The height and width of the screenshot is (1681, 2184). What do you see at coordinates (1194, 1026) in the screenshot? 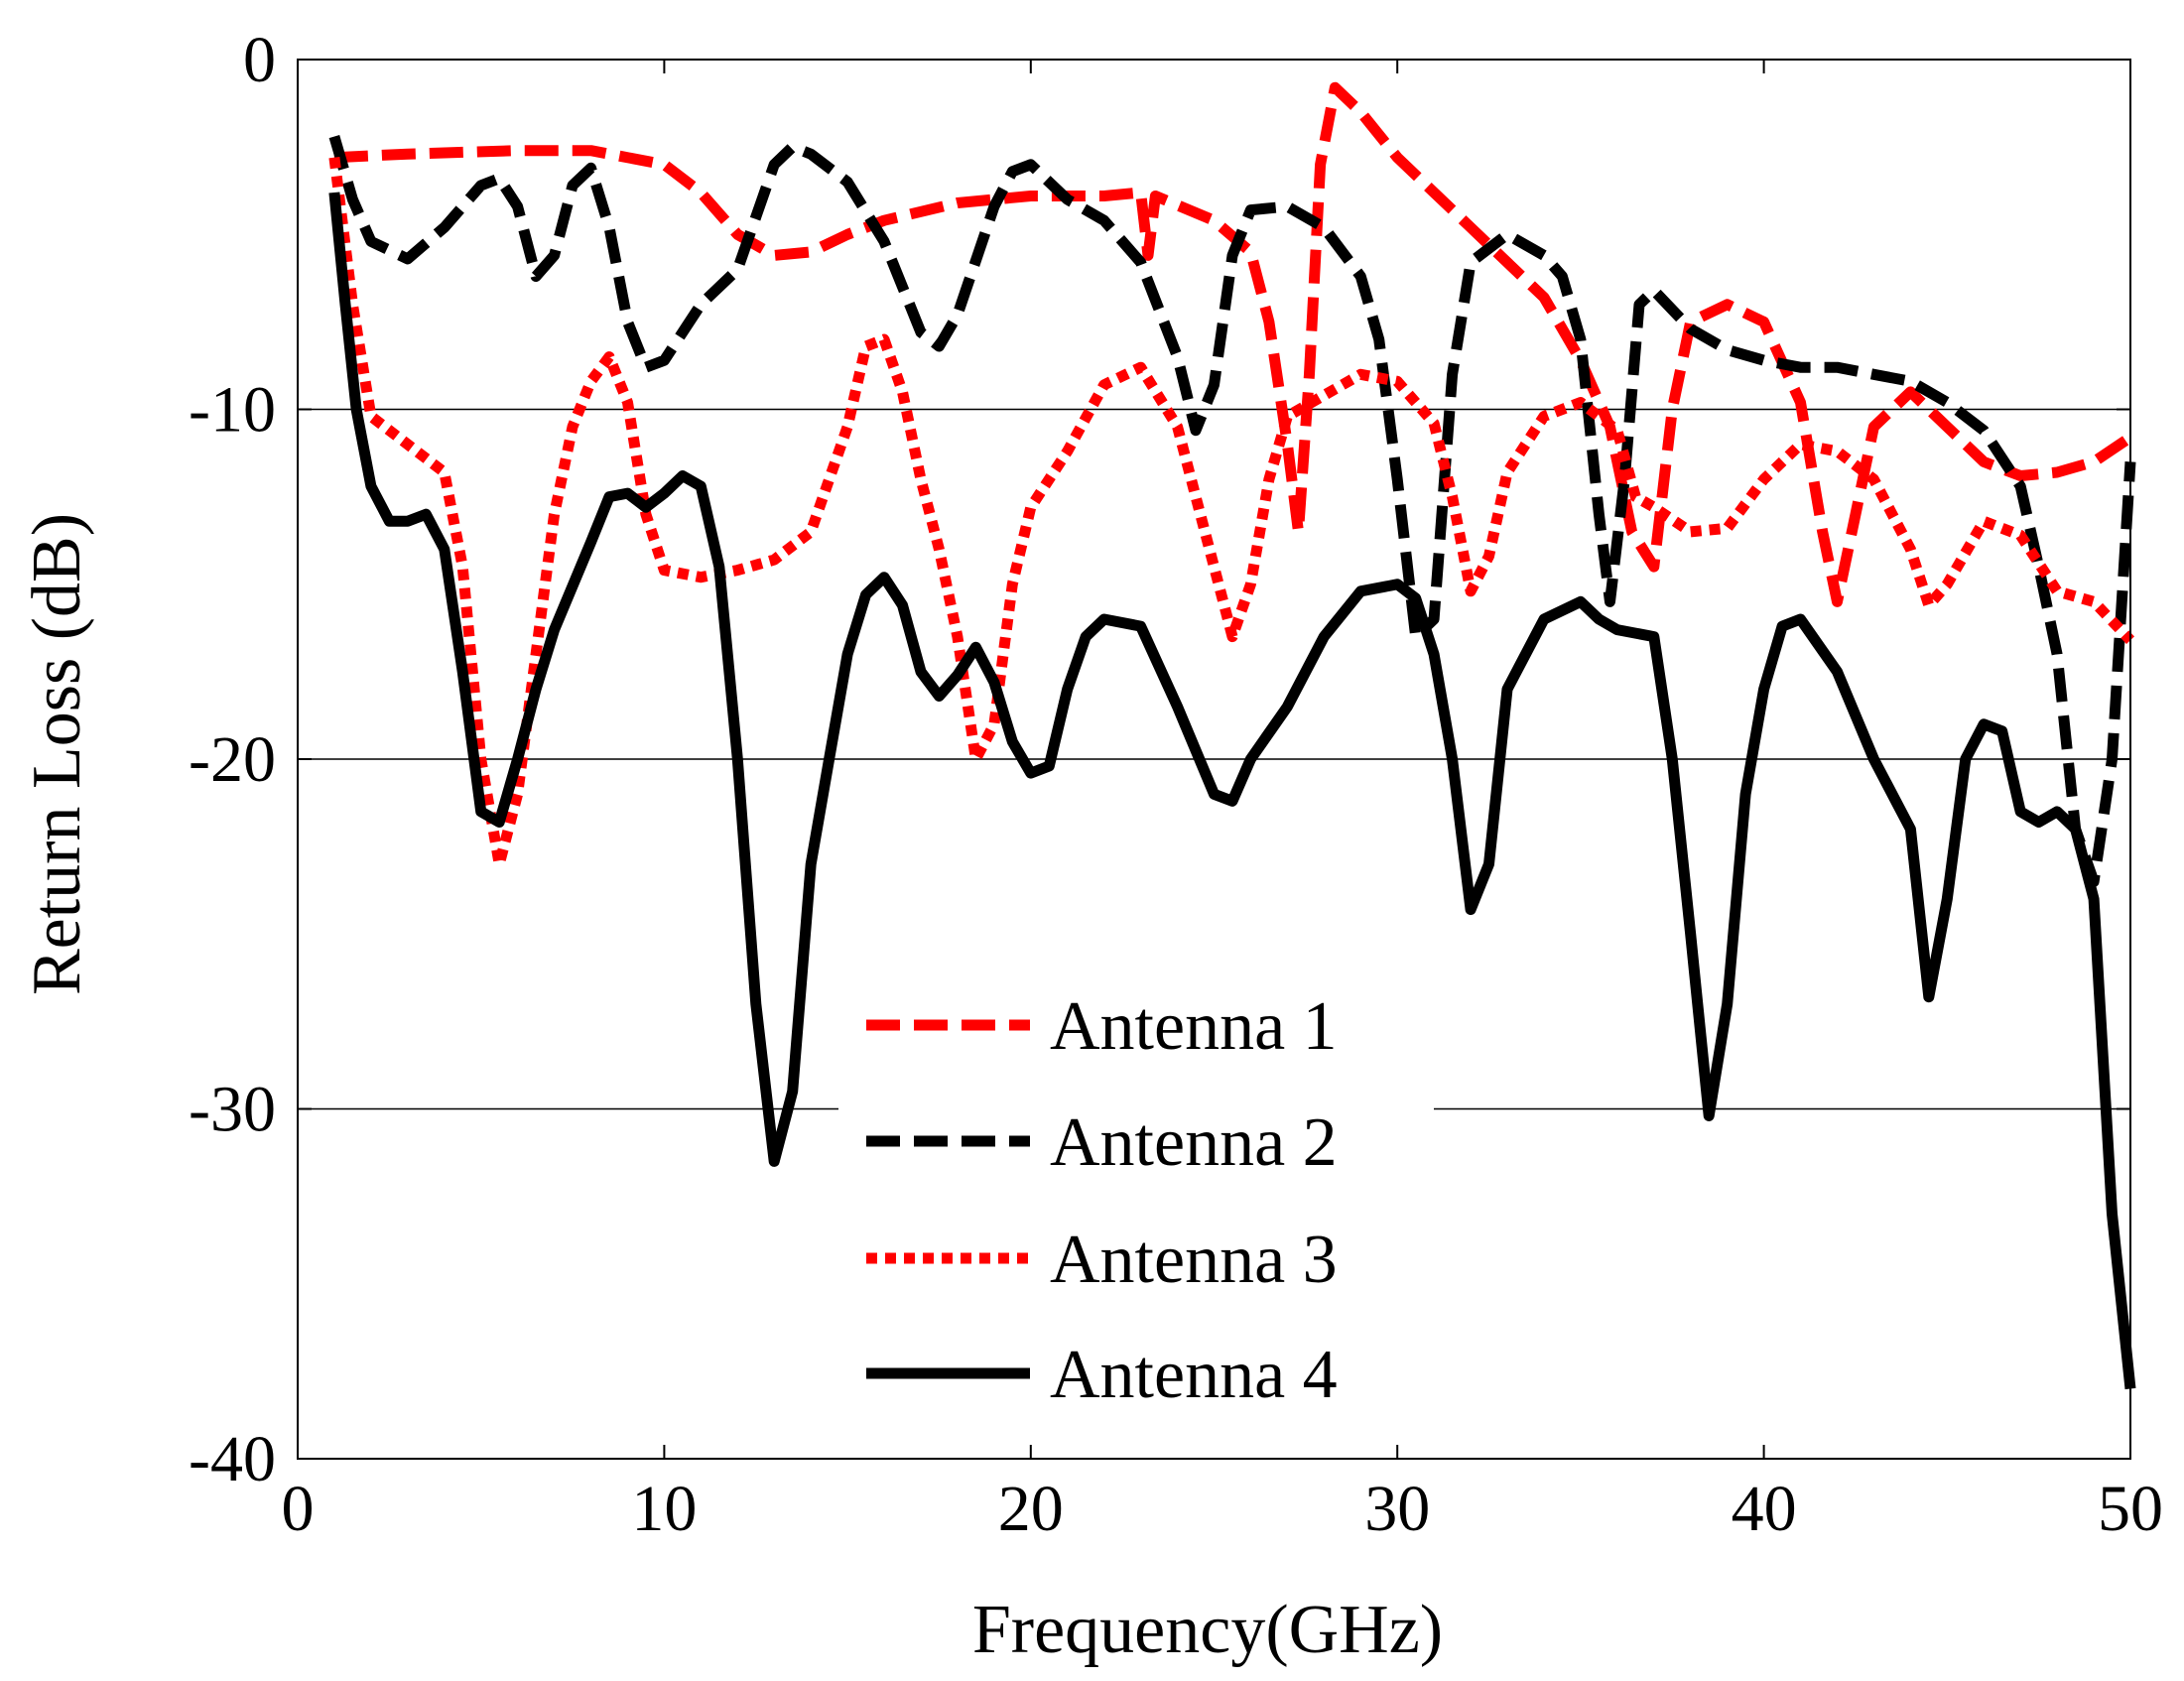
I see `legend-label-antenna-1: Antenna 1` at bounding box center [1194, 1026].